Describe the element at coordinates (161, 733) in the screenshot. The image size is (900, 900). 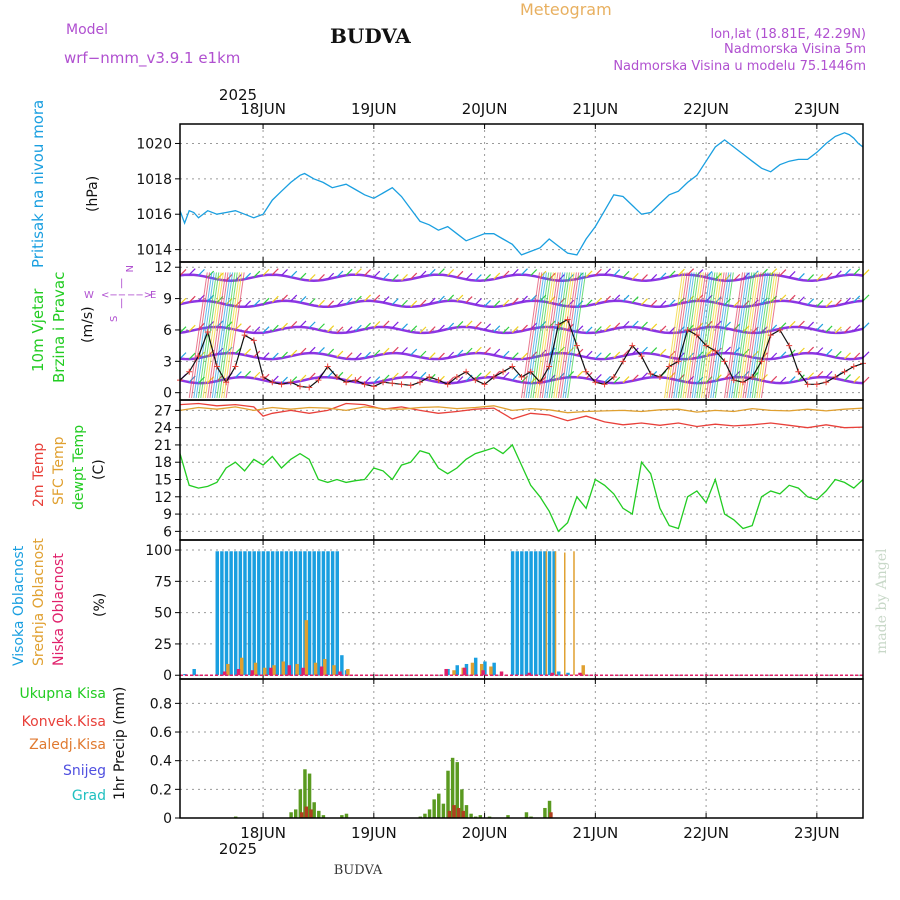
I see `y-tick-label: 0.6` at that location.